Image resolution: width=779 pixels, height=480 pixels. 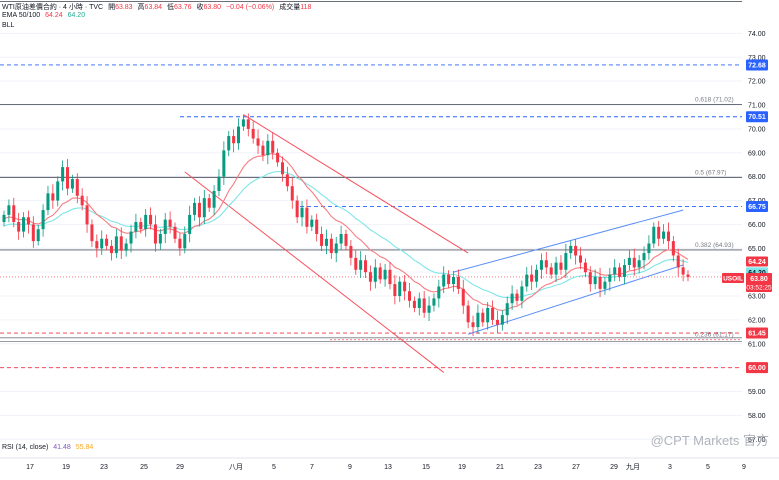 I want to click on y-tick-label: 63.00, so click(x=757, y=297).